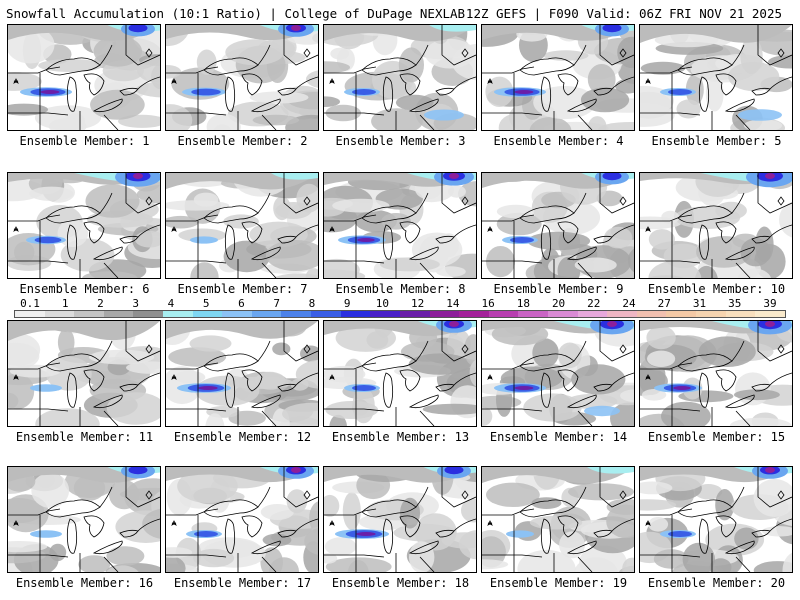 The image size is (800, 600). I want to click on colorbar-tick-label: 9, so click(347, 303).